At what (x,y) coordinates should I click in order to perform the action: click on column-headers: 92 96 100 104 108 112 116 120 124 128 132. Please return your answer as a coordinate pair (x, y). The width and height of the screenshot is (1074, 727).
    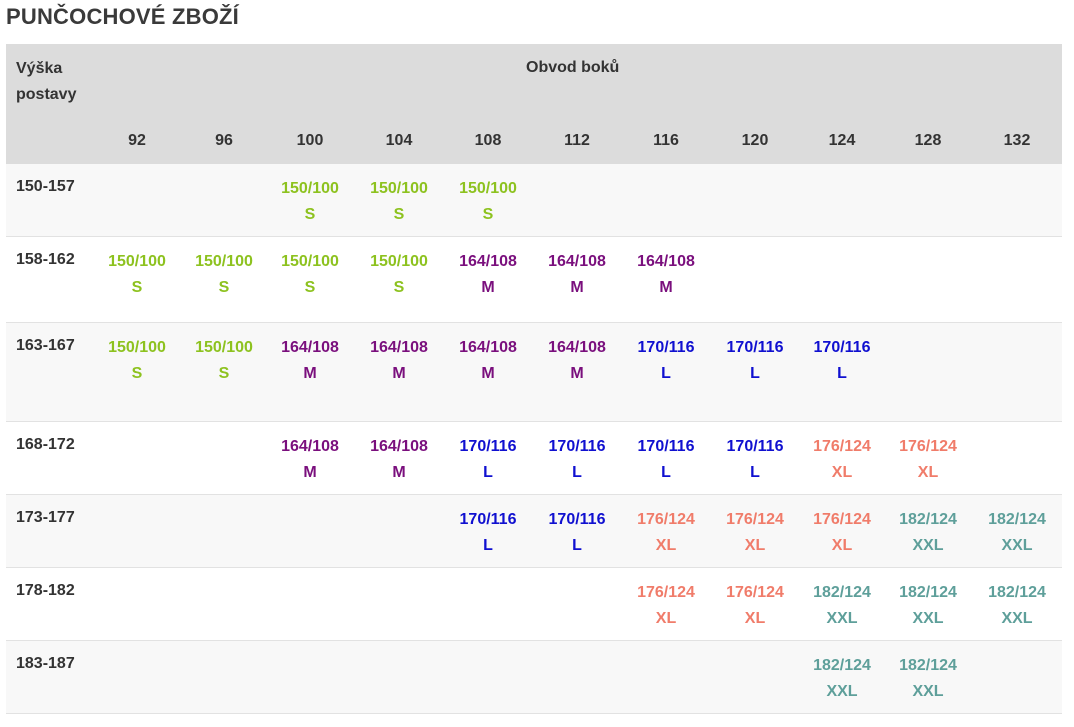
    Looking at the image, I should click on (534, 141).